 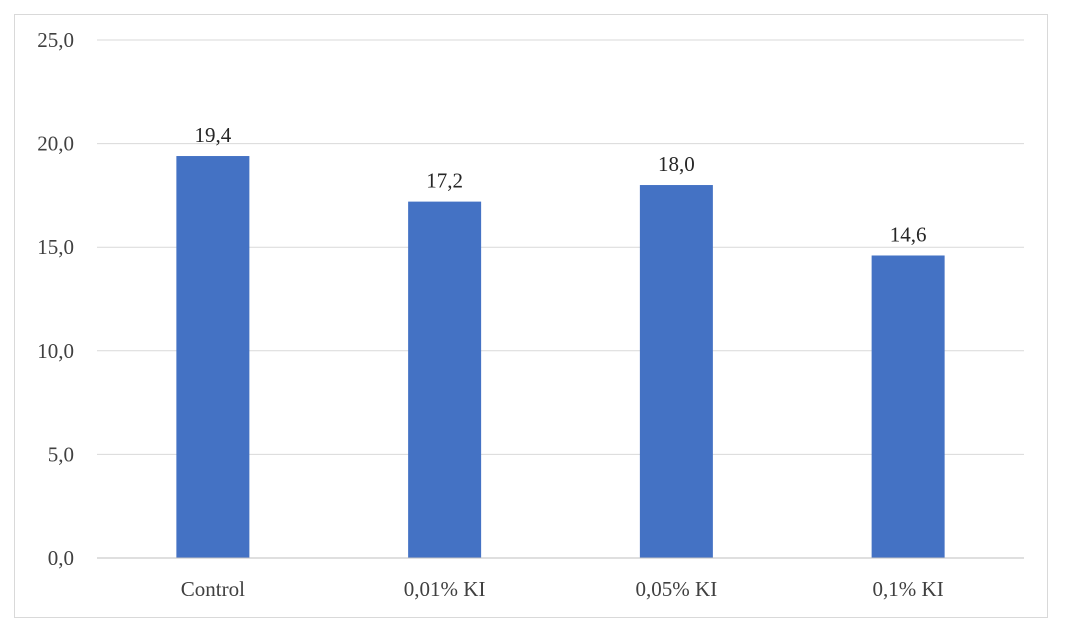 I want to click on y-tick-label: 15,0, so click(x=55, y=247).